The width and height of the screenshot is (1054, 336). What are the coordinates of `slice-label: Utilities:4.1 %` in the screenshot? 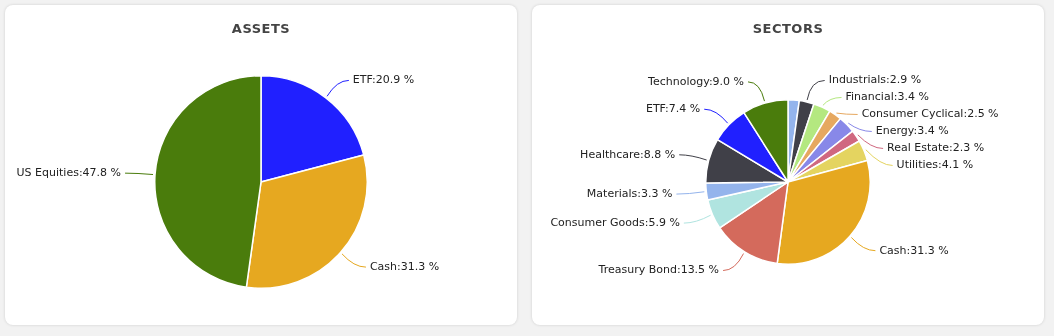 It's located at (935, 165).